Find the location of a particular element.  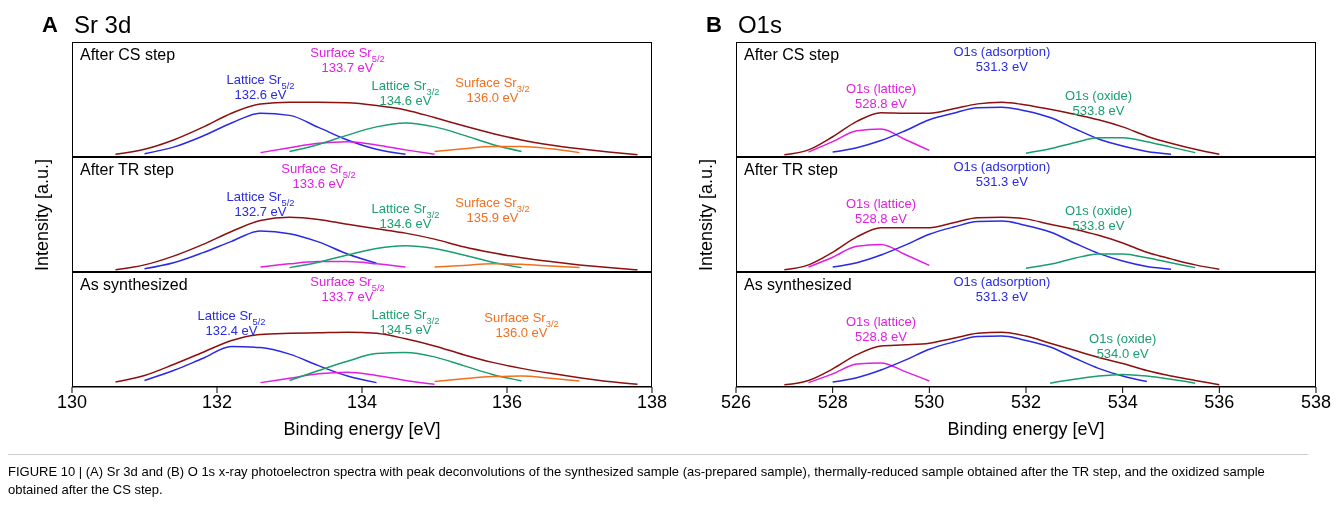

caption: FIGURE 10 | (A) Sr 3d and (B) O 1s x-ray photoelectron spectra with peak deconvolutions of the synthesized sample (as-prepared sample), thermally-reduced sample obtained after the TR step, and the oxidized sample obtained after the CS step. is located at coordinates (637, 481).